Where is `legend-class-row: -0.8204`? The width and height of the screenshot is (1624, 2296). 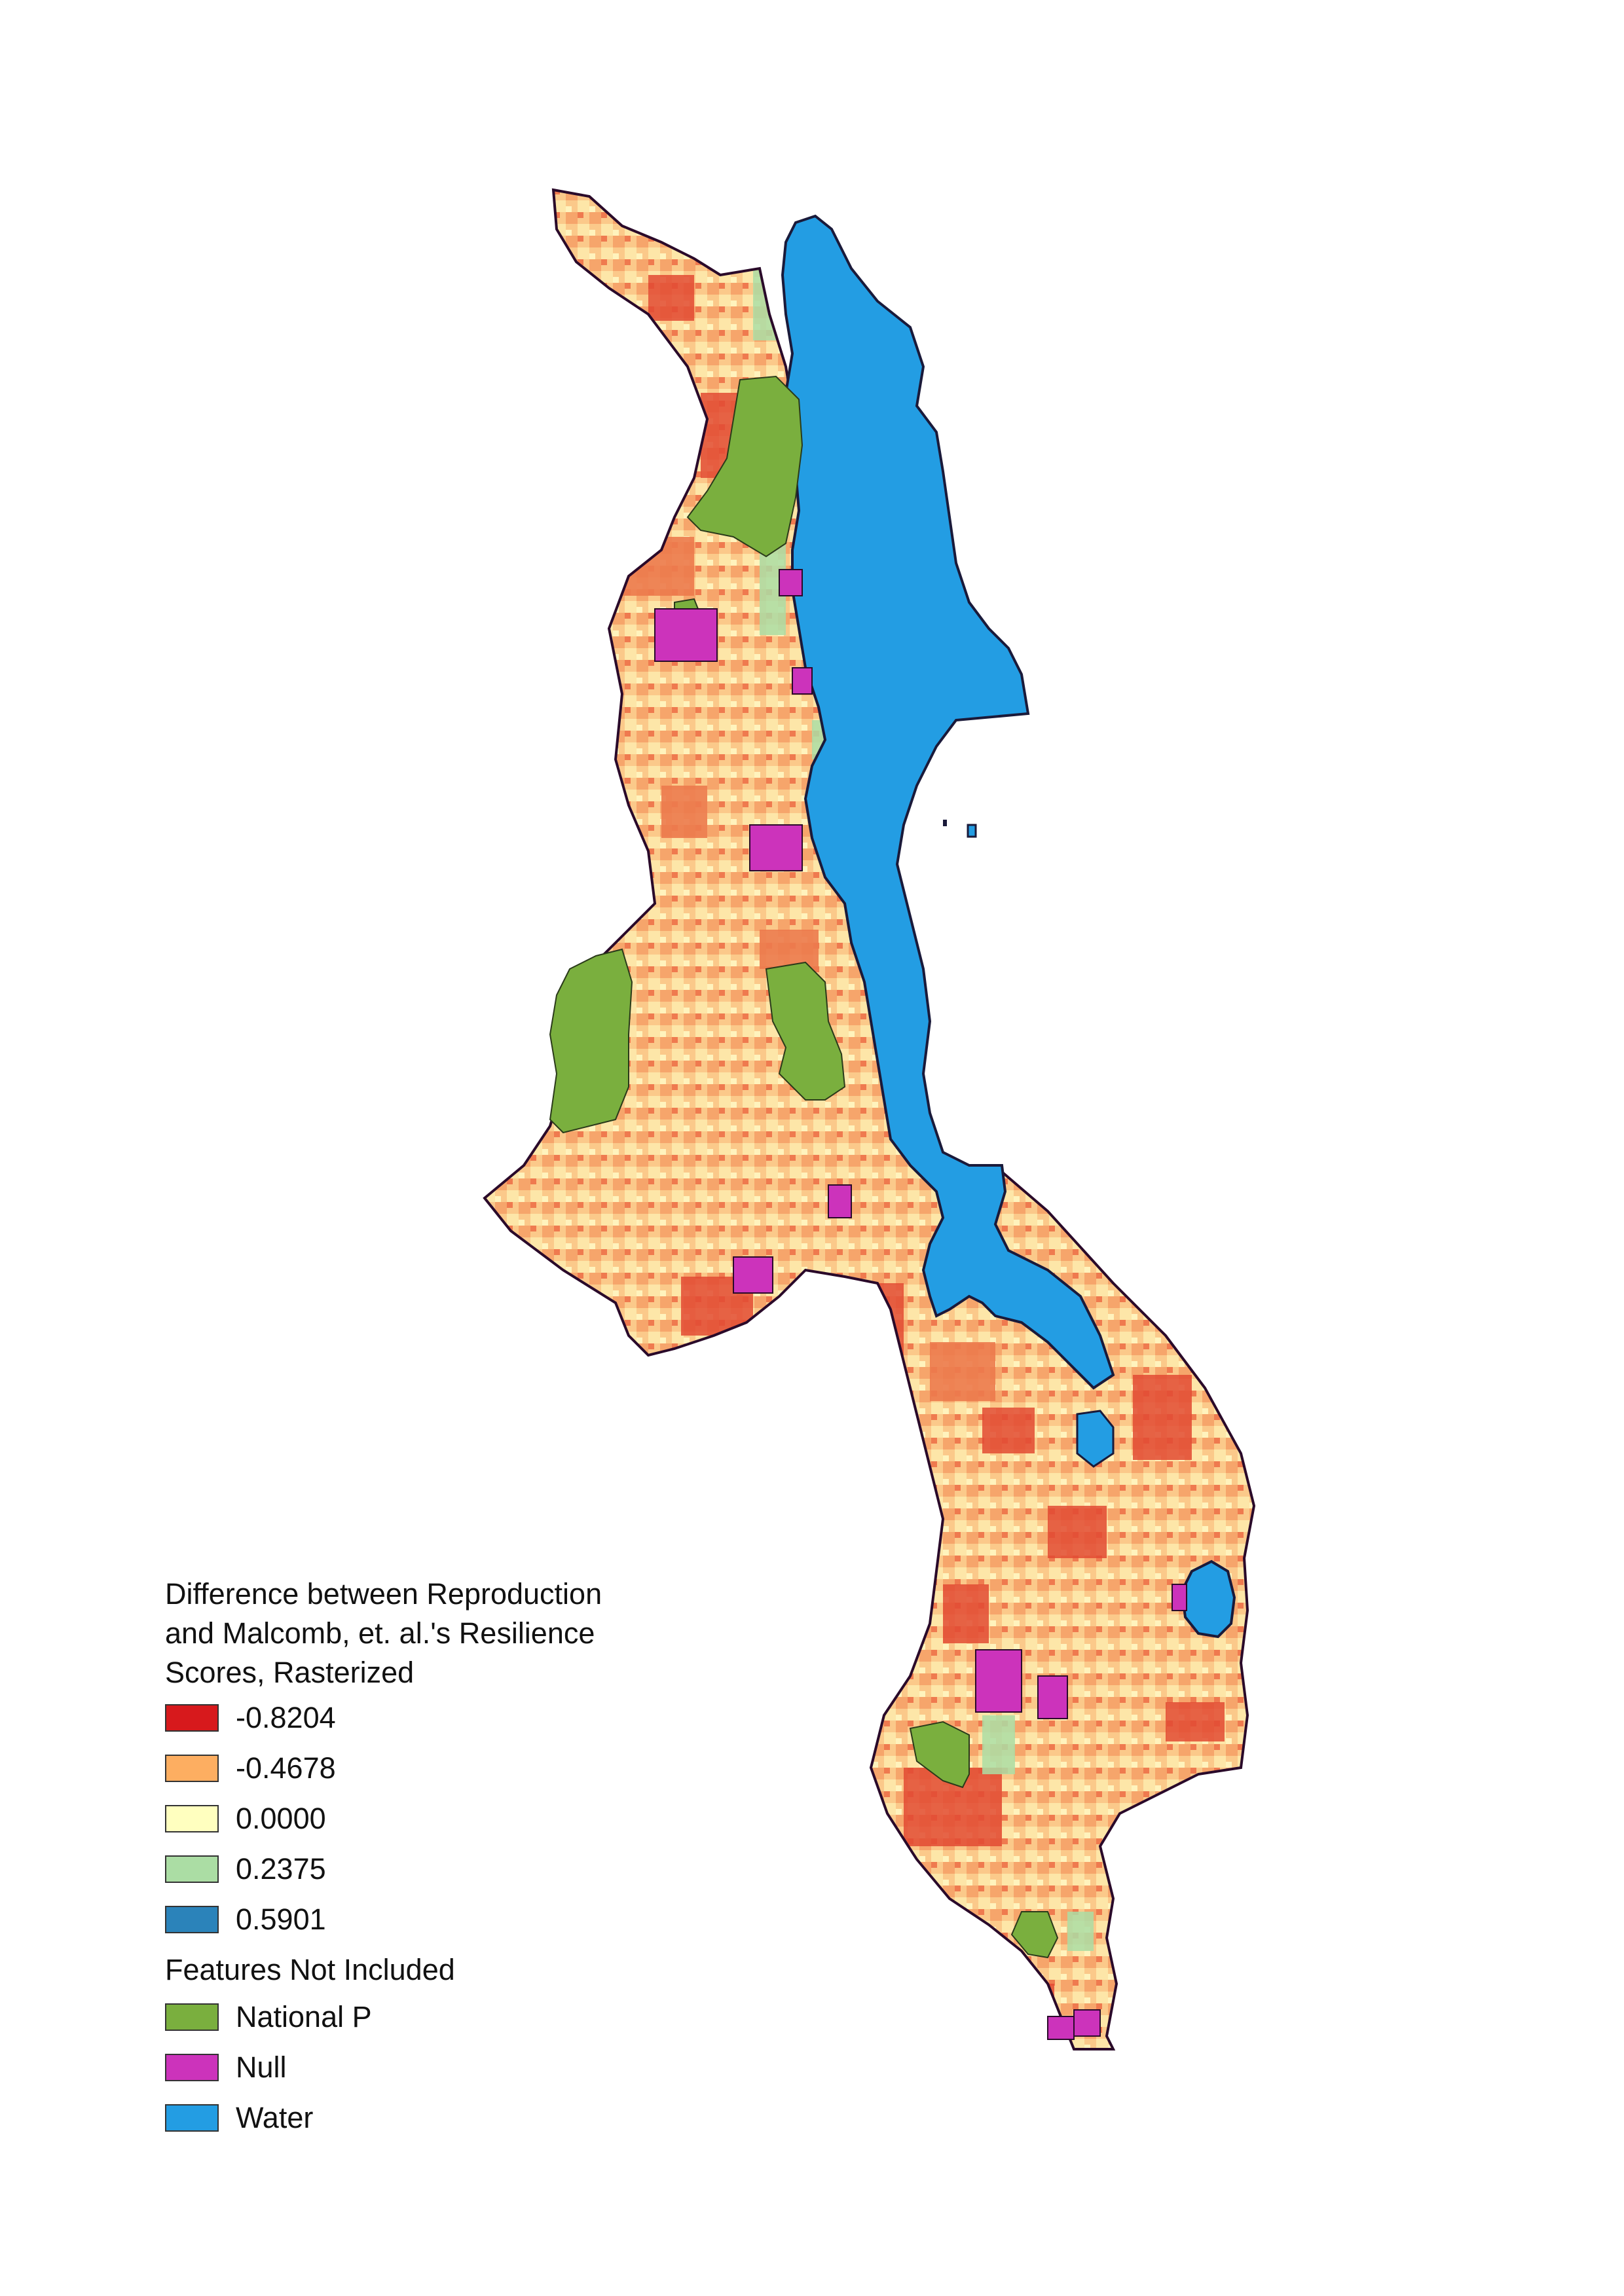 legend-class-row: -0.8204 is located at coordinates (414, 1717).